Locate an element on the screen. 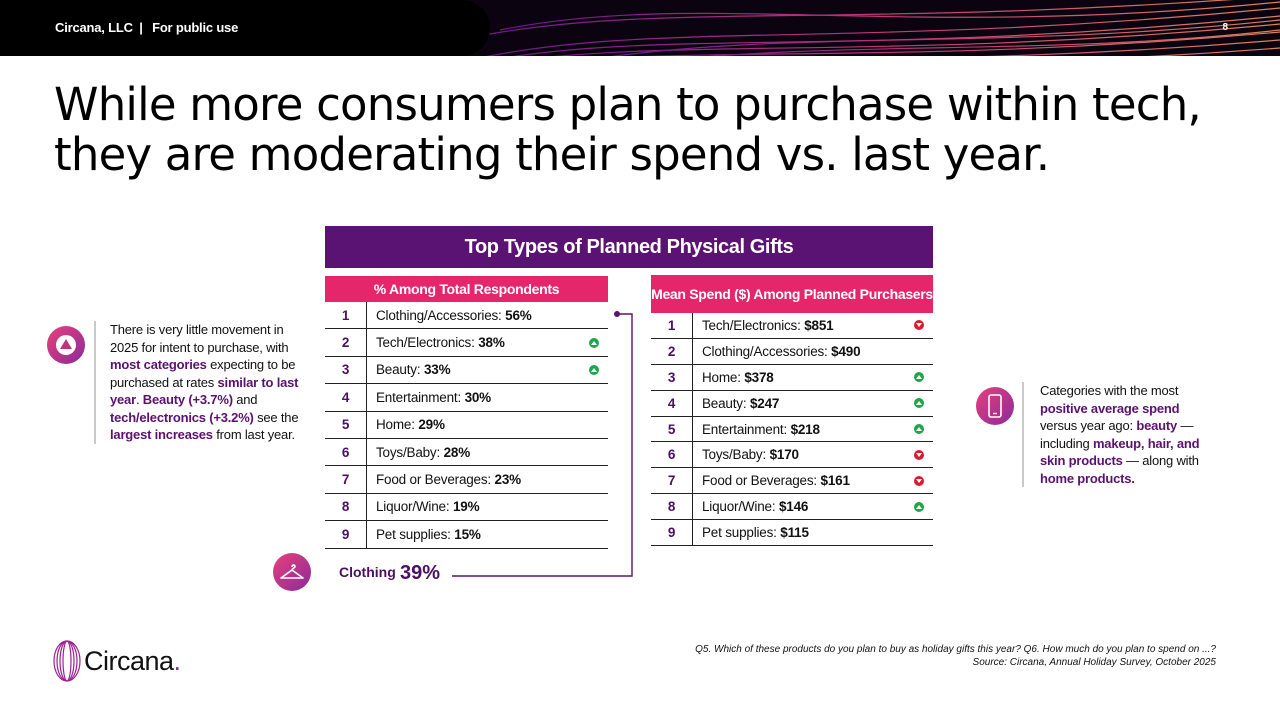 The width and height of the screenshot is (1280, 720). category-value: $218 is located at coordinates (805, 429).